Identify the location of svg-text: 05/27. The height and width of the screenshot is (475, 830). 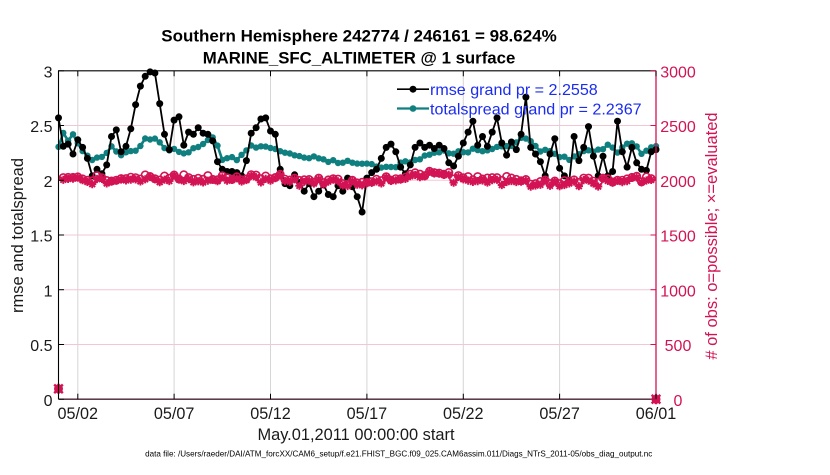
(559, 414).